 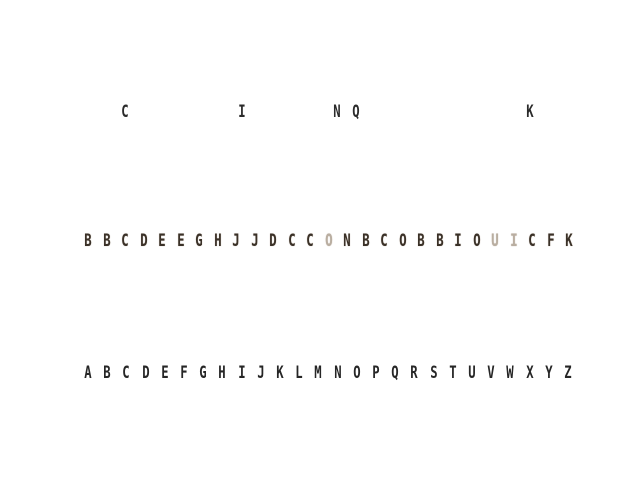 What do you see at coordinates (222, 373) in the screenshot?
I see `alphabet-letter: H` at bounding box center [222, 373].